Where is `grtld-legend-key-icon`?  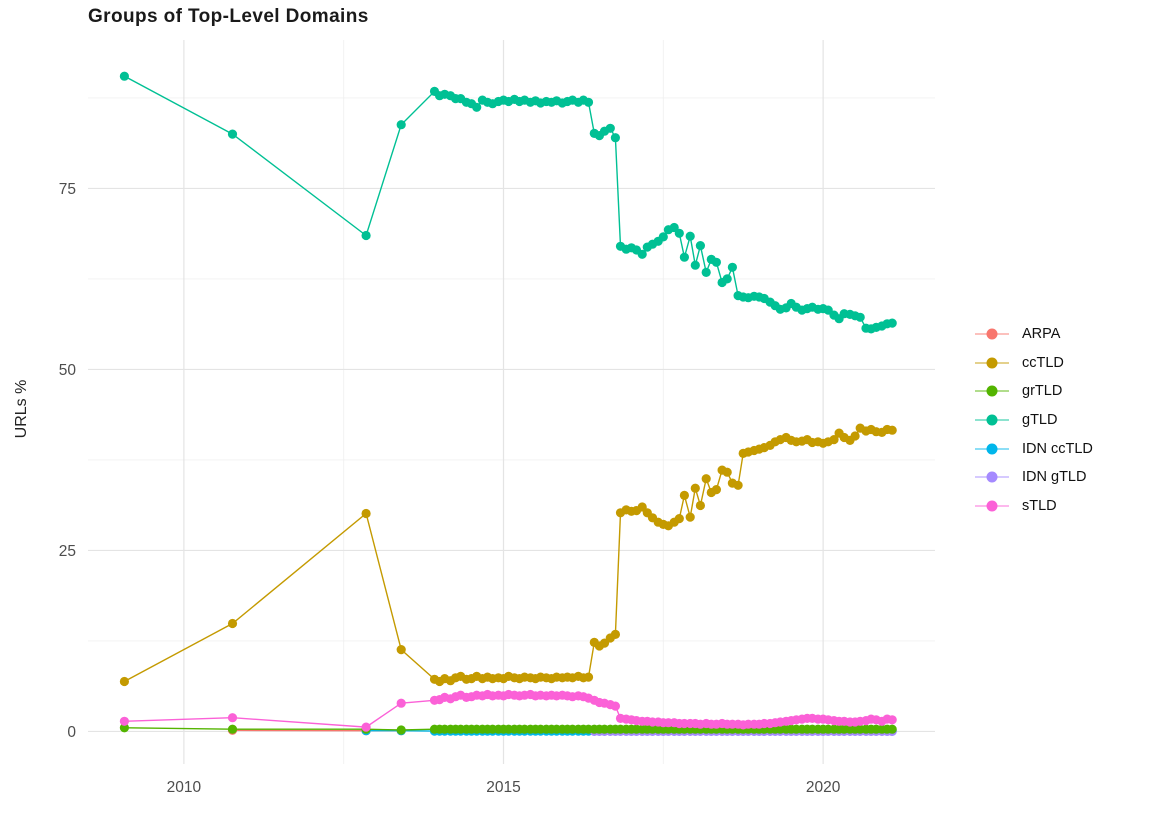
grtld-legend-key-icon is located at coordinates (992, 391).